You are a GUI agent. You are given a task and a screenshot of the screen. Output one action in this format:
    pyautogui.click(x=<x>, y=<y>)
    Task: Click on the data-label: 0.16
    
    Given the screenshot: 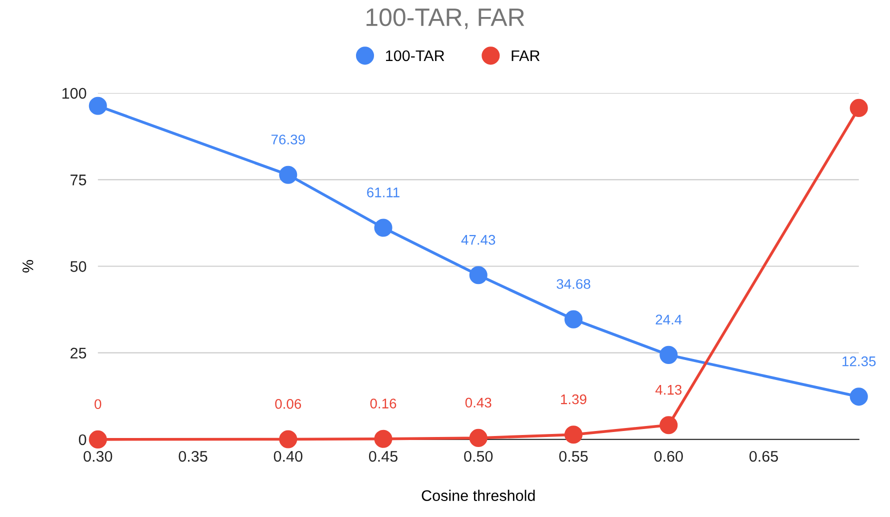 What is the action you would take?
    pyautogui.click(x=383, y=403)
    